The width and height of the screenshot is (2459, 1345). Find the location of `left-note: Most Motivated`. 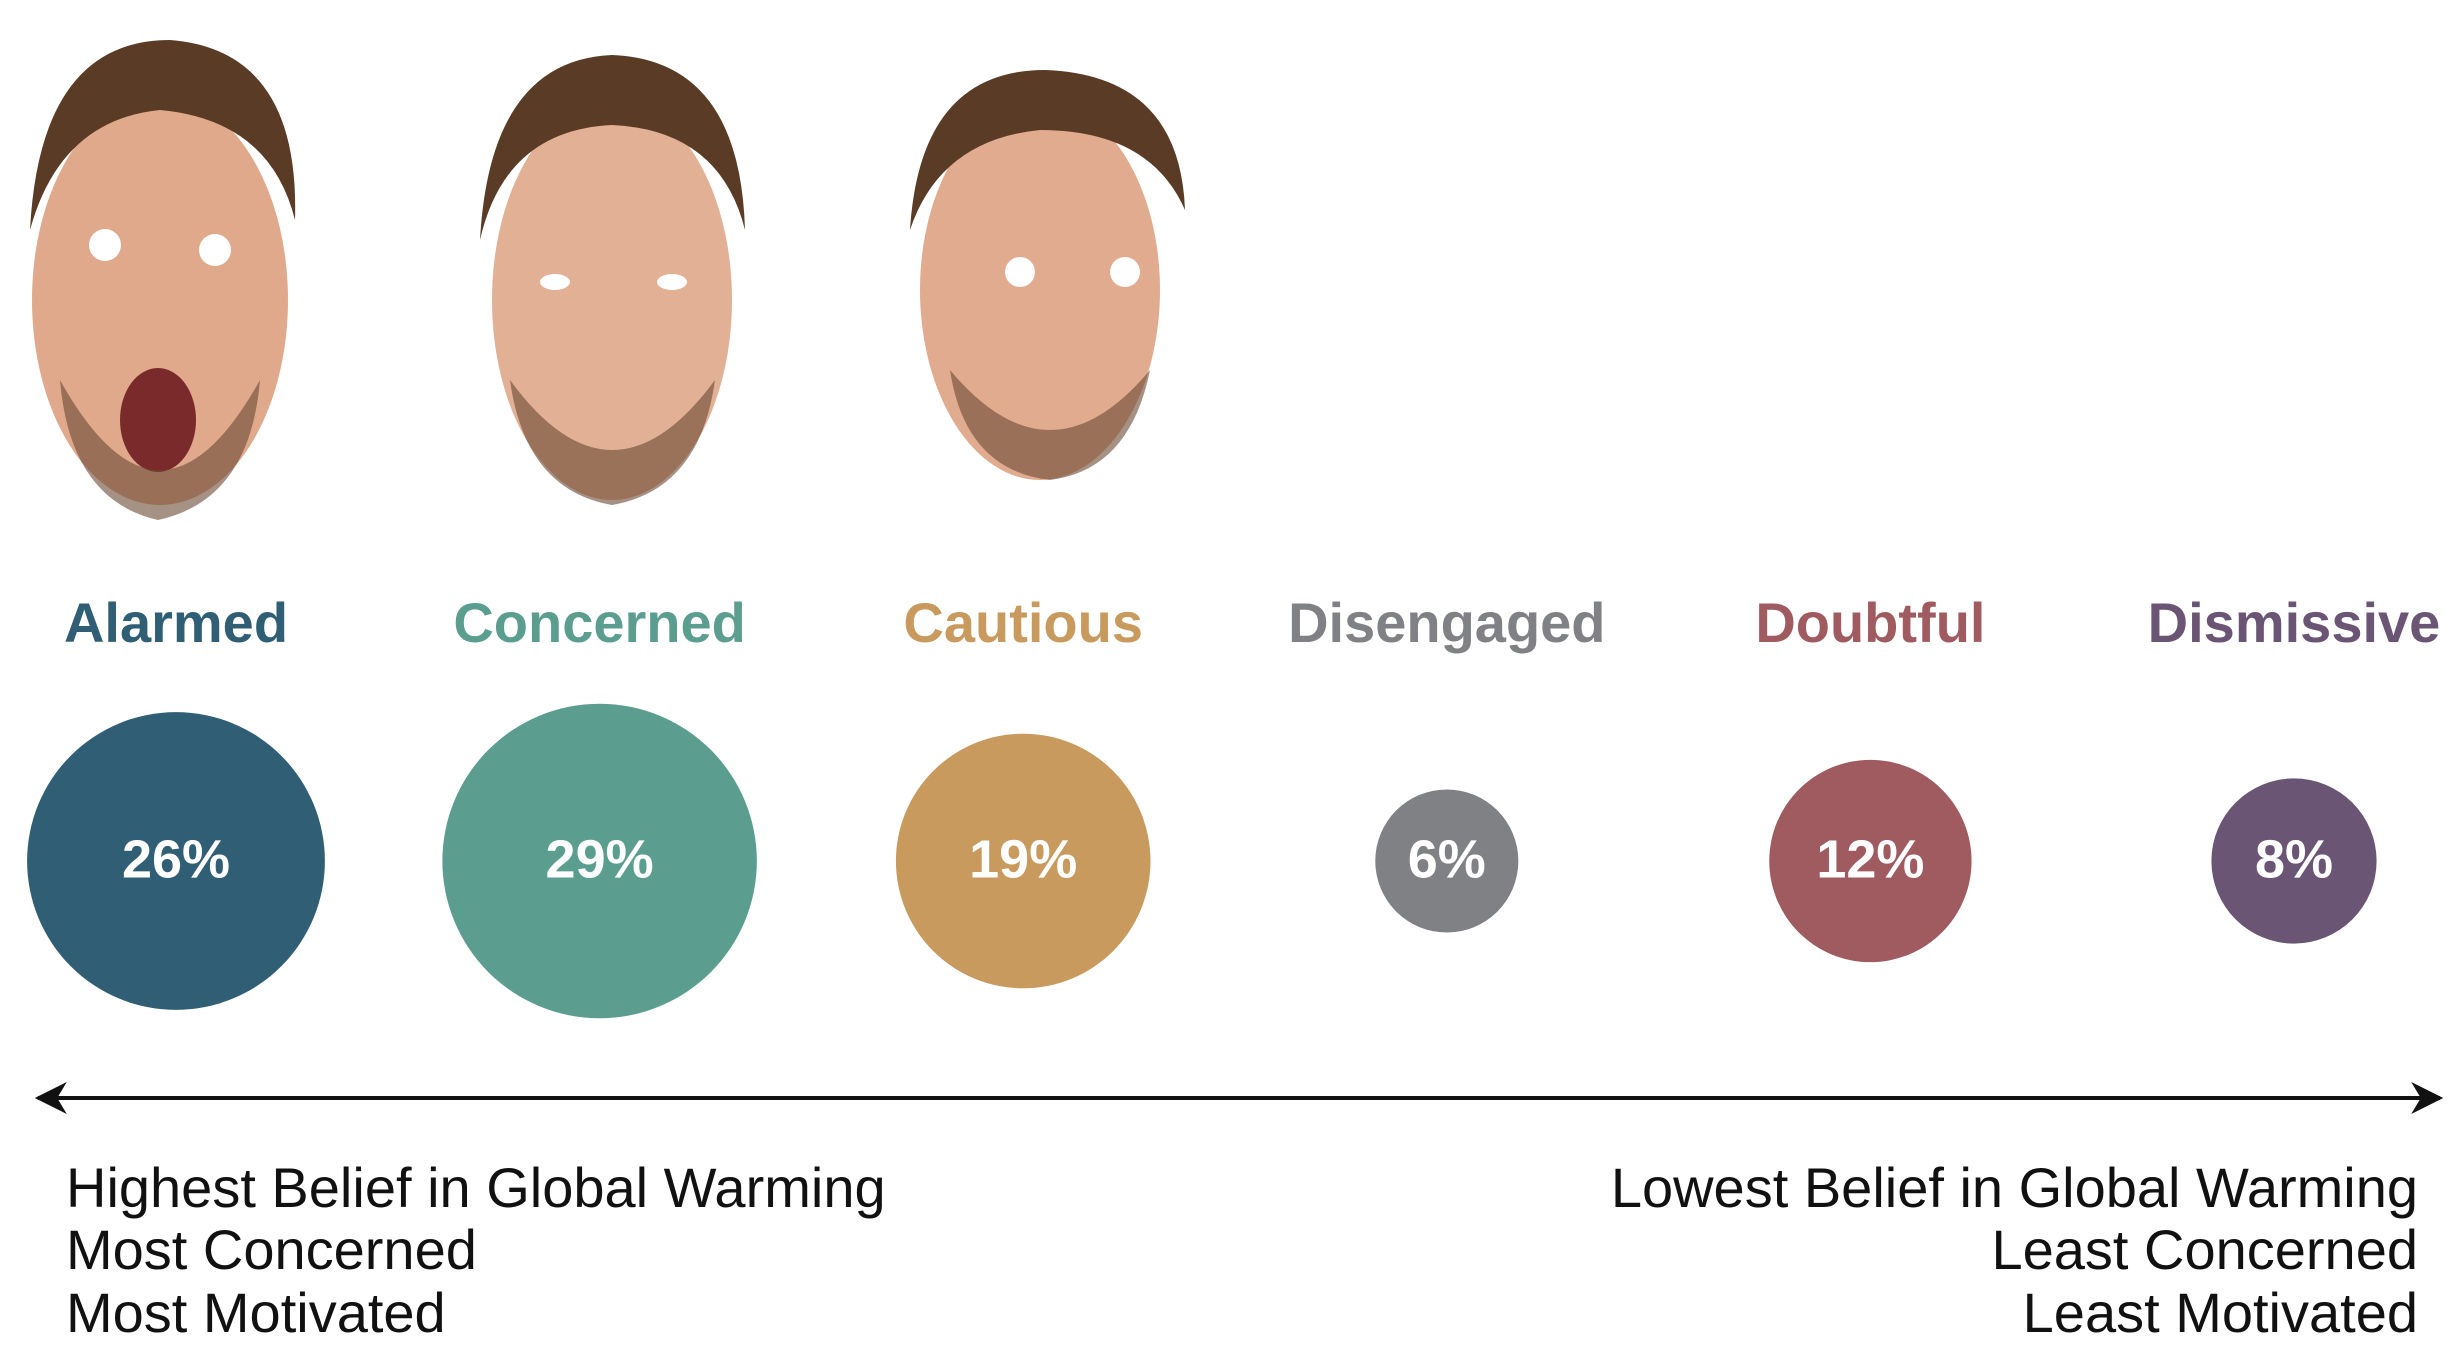

left-note: Most Motivated is located at coordinates (256, 1312).